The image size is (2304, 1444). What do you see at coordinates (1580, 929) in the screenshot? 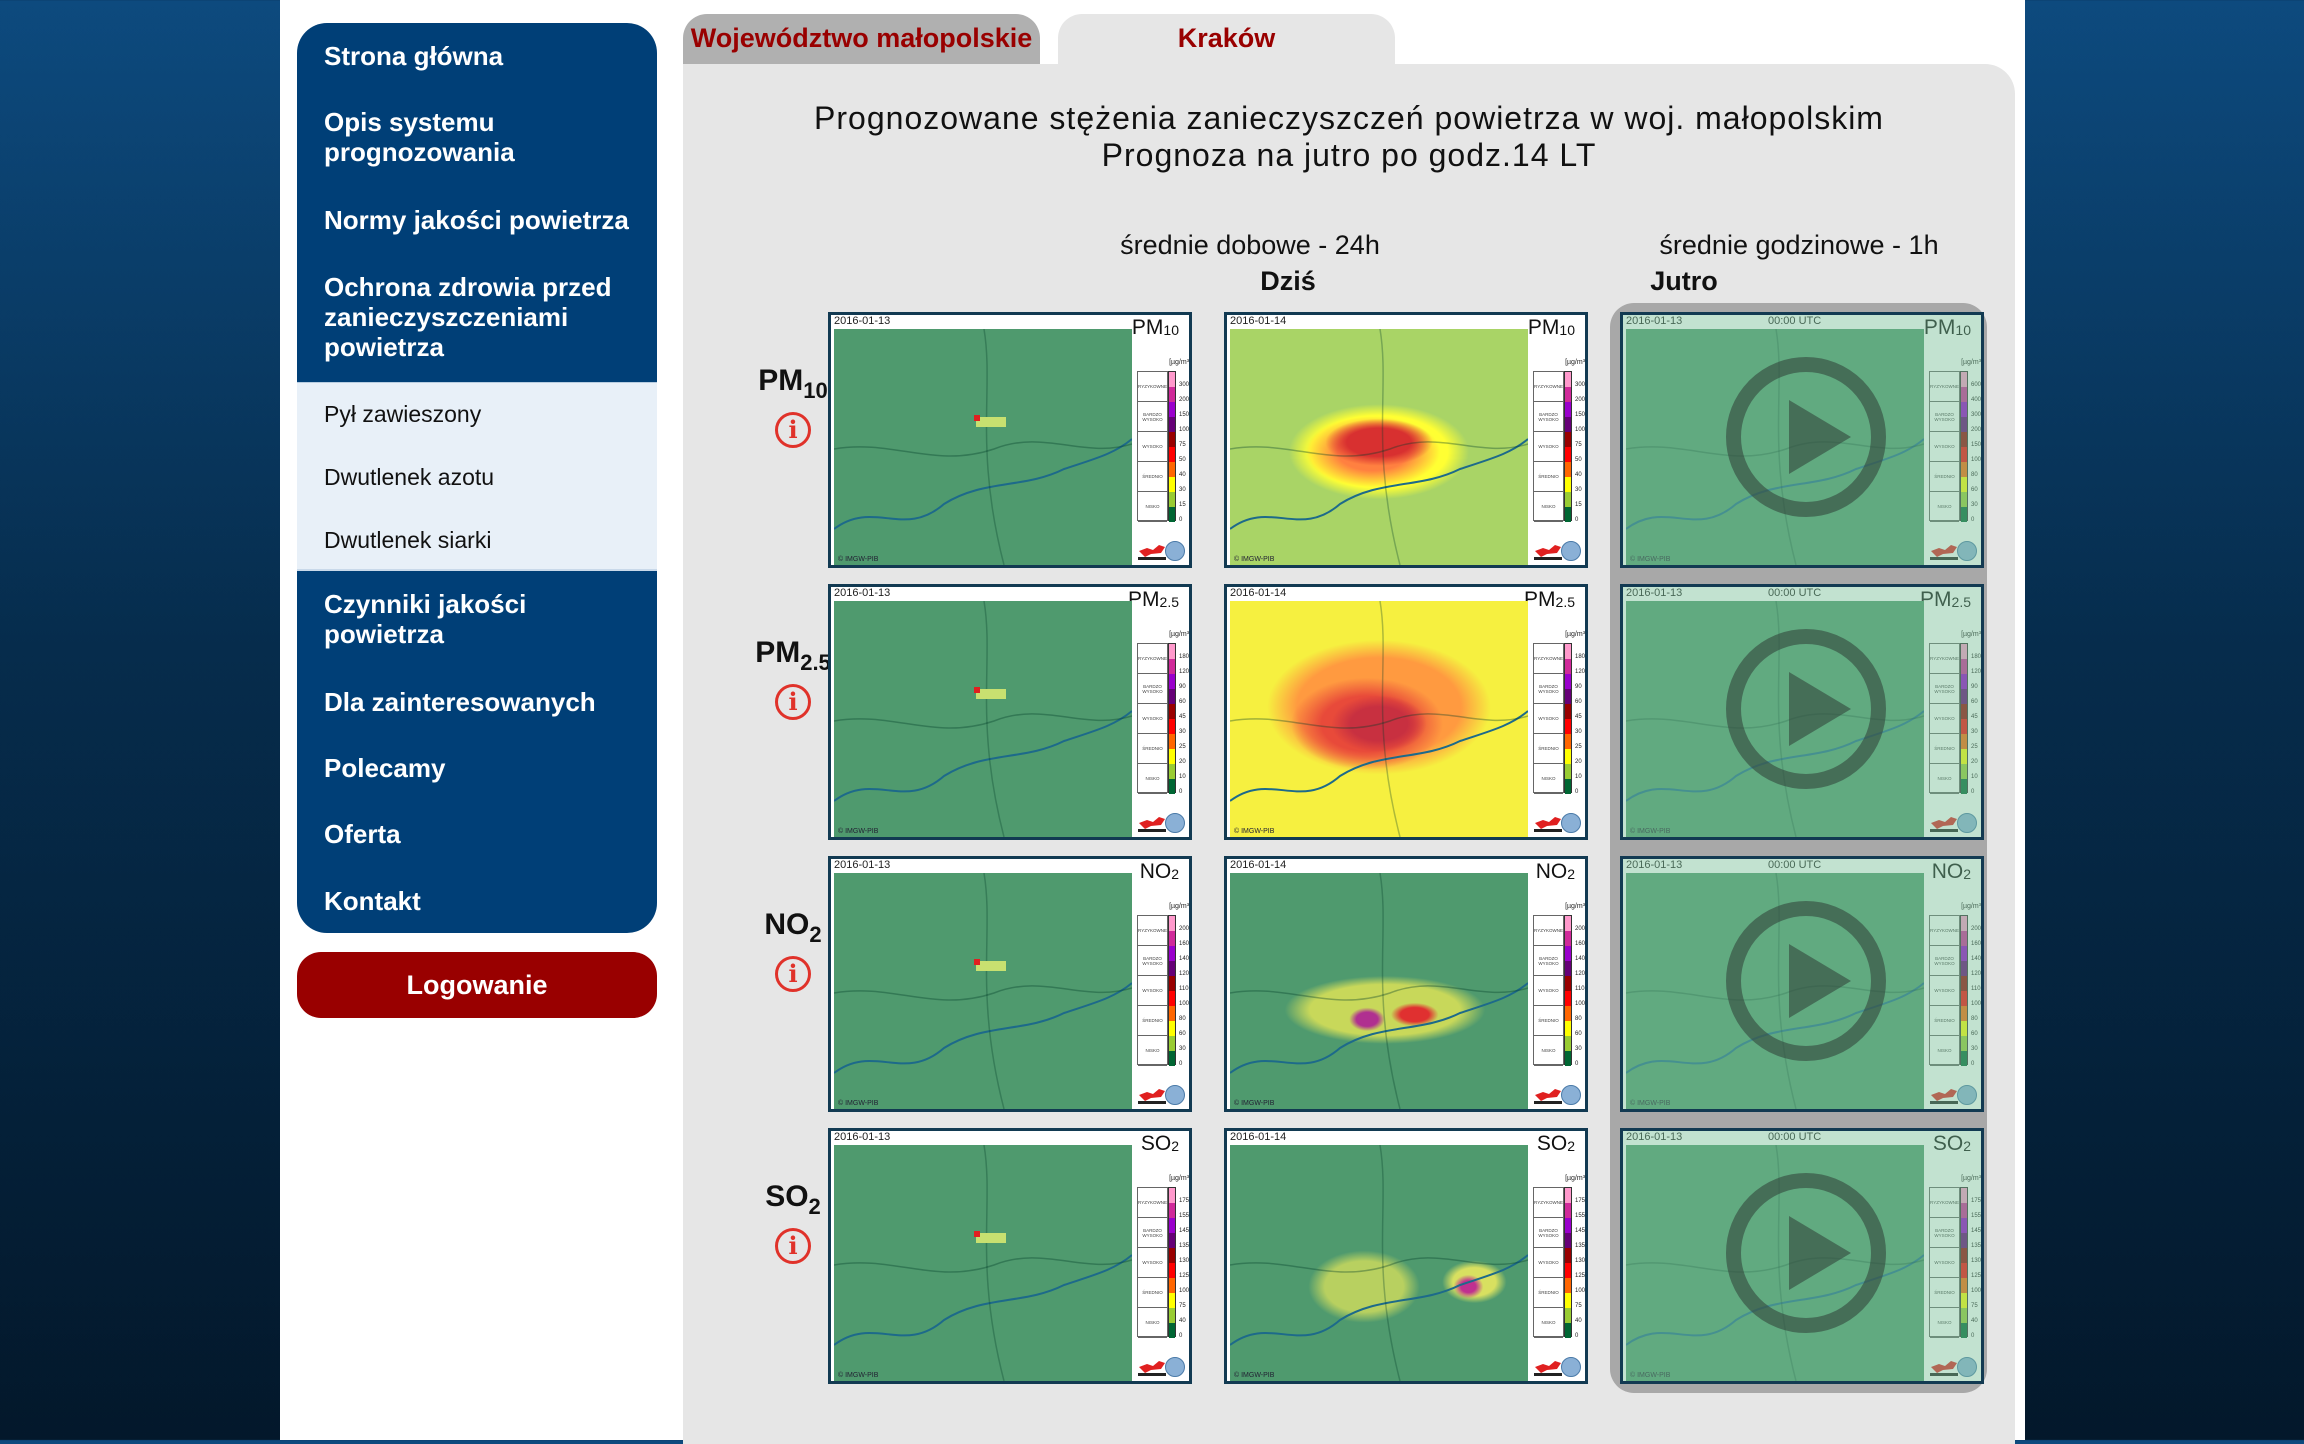
I see `legend-tick: 200` at bounding box center [1580, 929].